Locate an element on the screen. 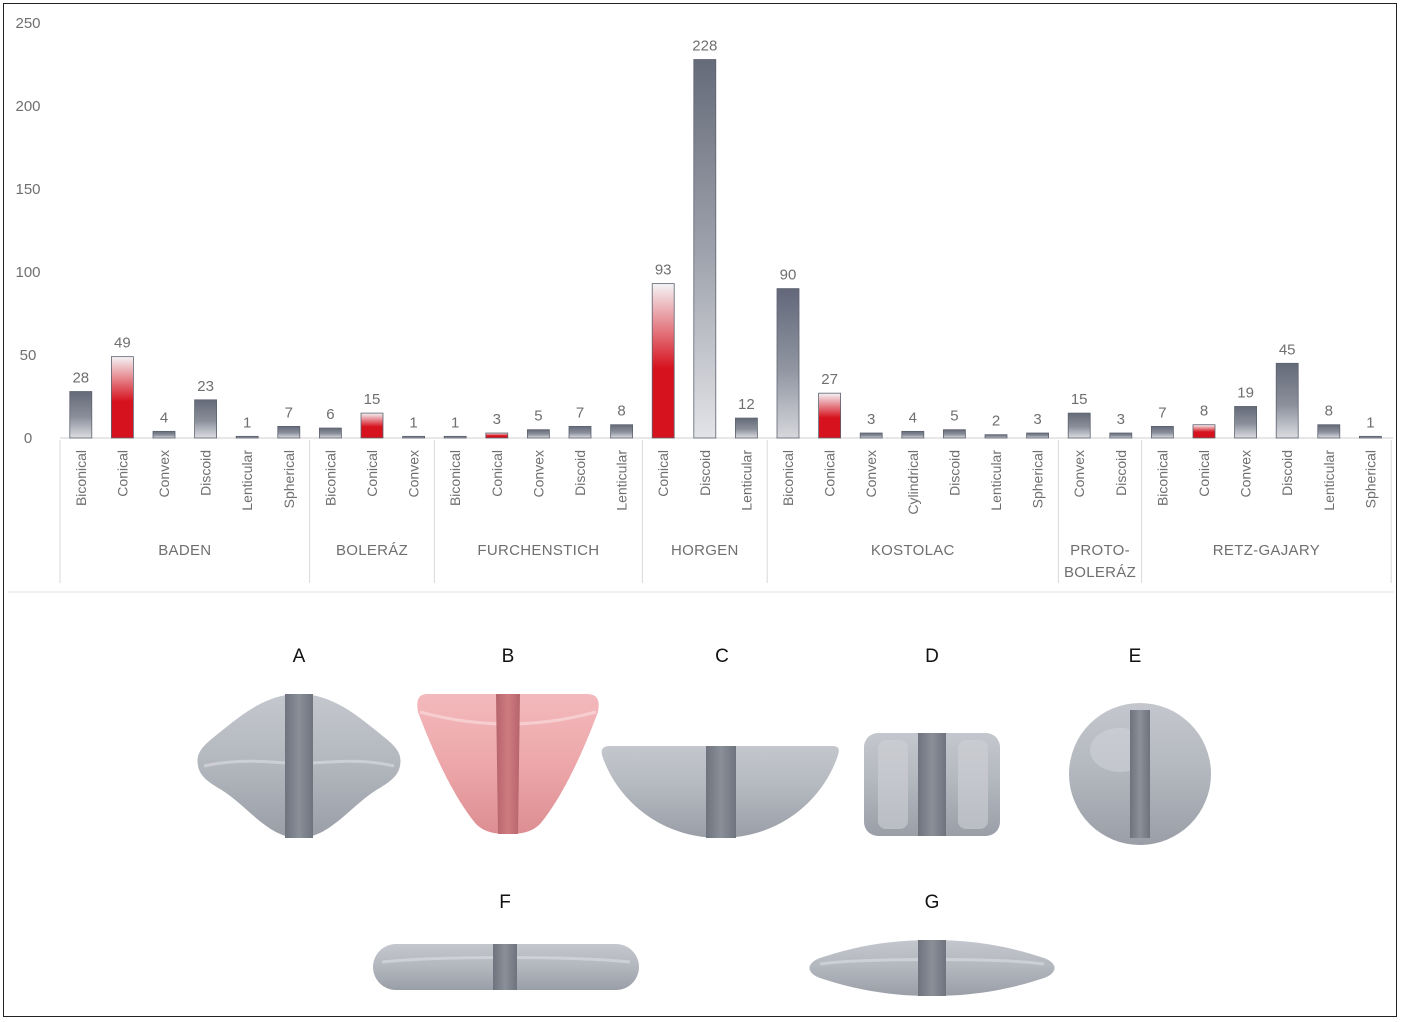 The width and height of the screenshot is (1402, 1022). data-label: 45 is located at coordinates (1287, 349).